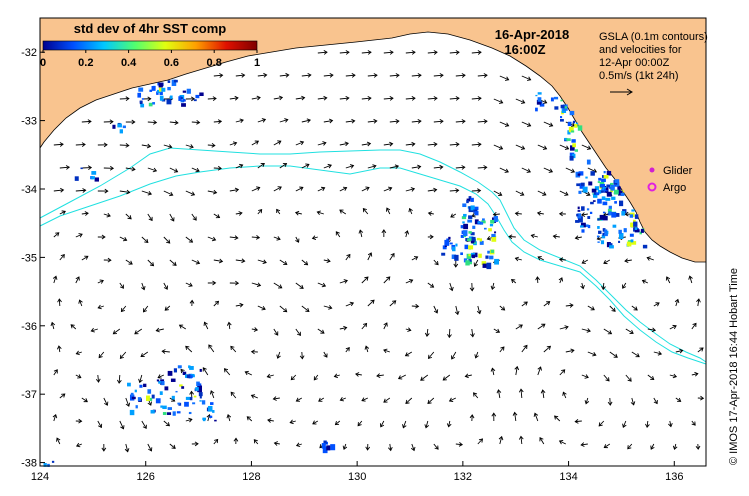 This screenshot has width=749, height=496. Describe the element at coordinates (150, 28) in the screenshot. I see `colorbar-title: std dev of 4hr SST comp` at that location.